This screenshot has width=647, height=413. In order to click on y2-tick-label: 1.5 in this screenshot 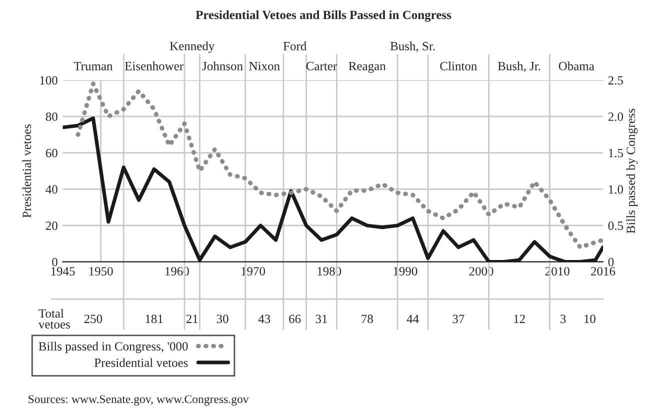, I will do `click(615, 153)`.